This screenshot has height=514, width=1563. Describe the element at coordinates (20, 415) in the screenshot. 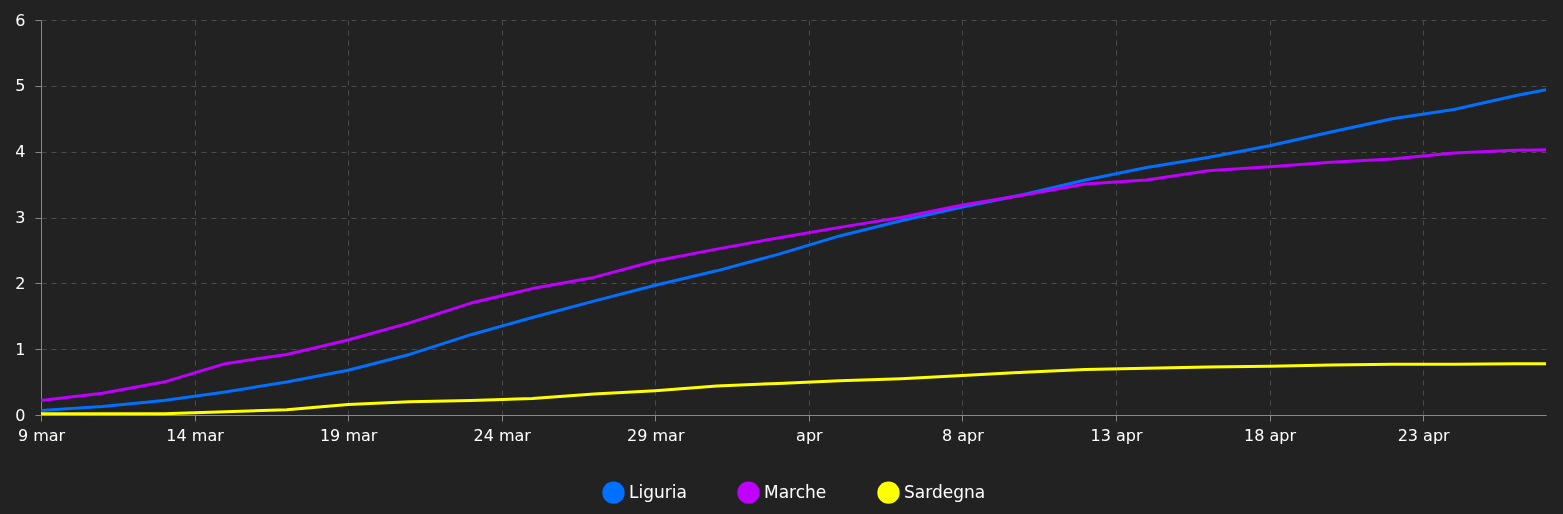

I see `y-tick-label: 0` at that location.